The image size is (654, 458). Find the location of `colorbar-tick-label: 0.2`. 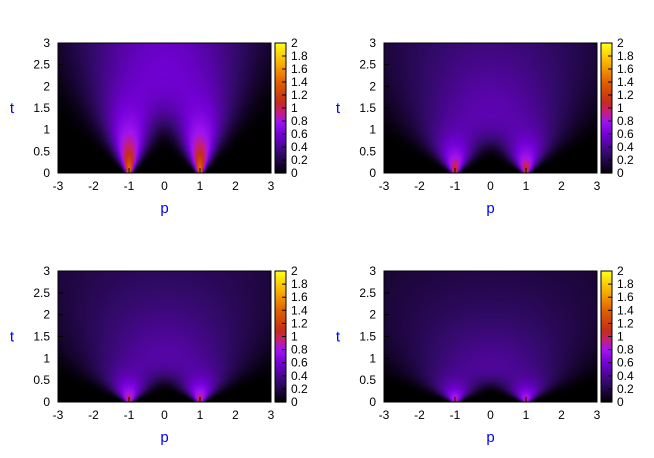

colorbar-tick-label: 0.2 is located at coordinates (625, 160).